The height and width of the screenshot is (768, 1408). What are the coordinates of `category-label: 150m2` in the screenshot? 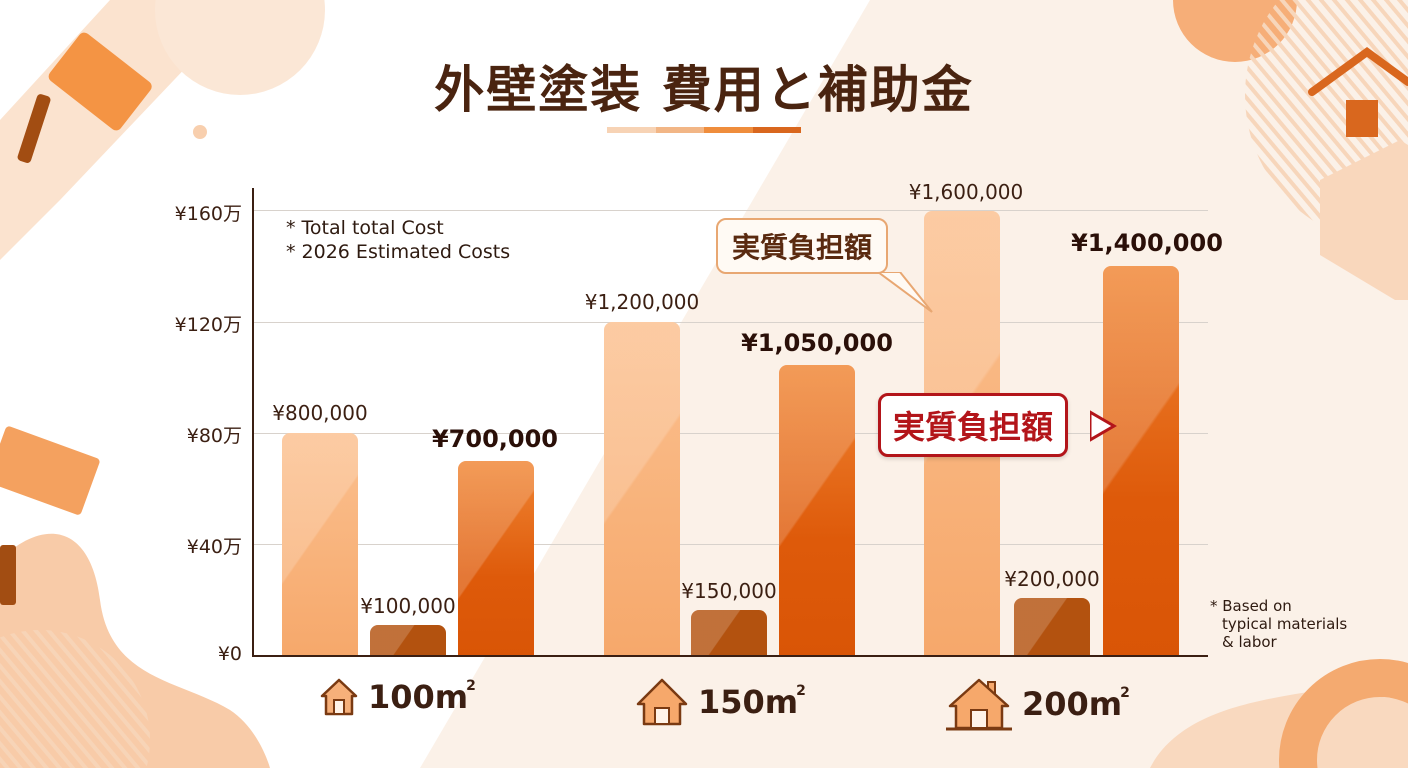 It's located at (752, 702).